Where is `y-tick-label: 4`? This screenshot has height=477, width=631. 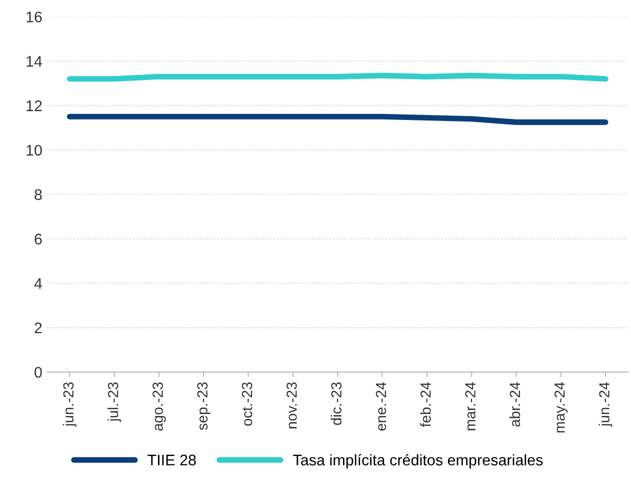 y-tick-label: 4 is located at coordinates (38, 283).